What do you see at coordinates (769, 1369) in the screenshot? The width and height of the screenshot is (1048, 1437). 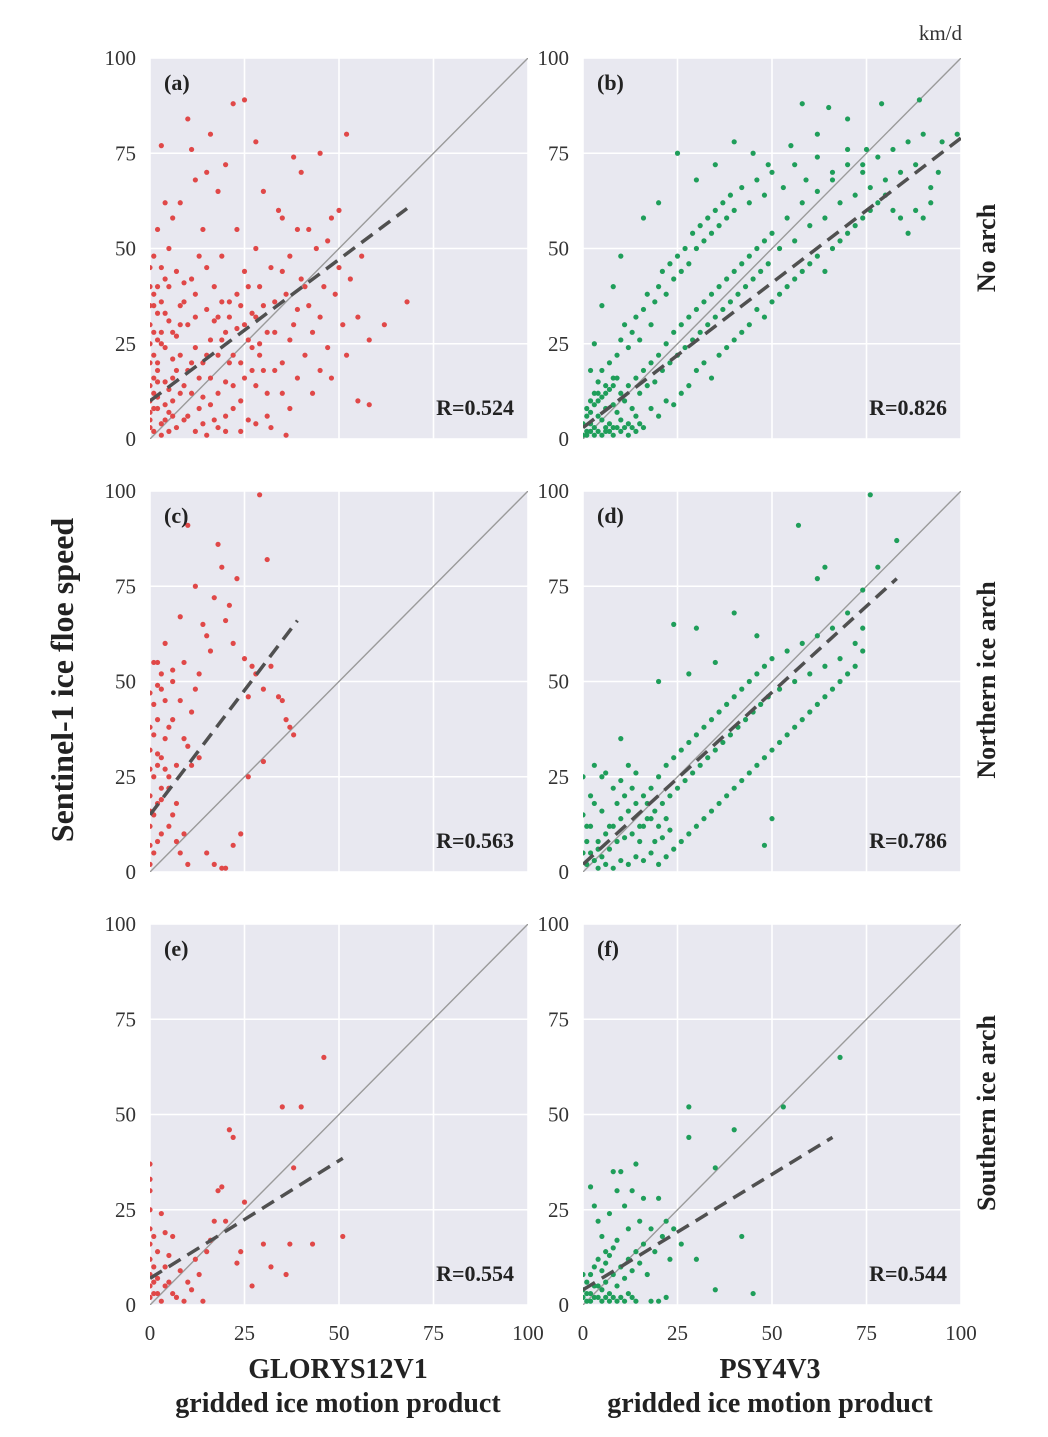 I see `x-axis-title-right-line1: PSY4V3` at bounding box center [769, 1369].